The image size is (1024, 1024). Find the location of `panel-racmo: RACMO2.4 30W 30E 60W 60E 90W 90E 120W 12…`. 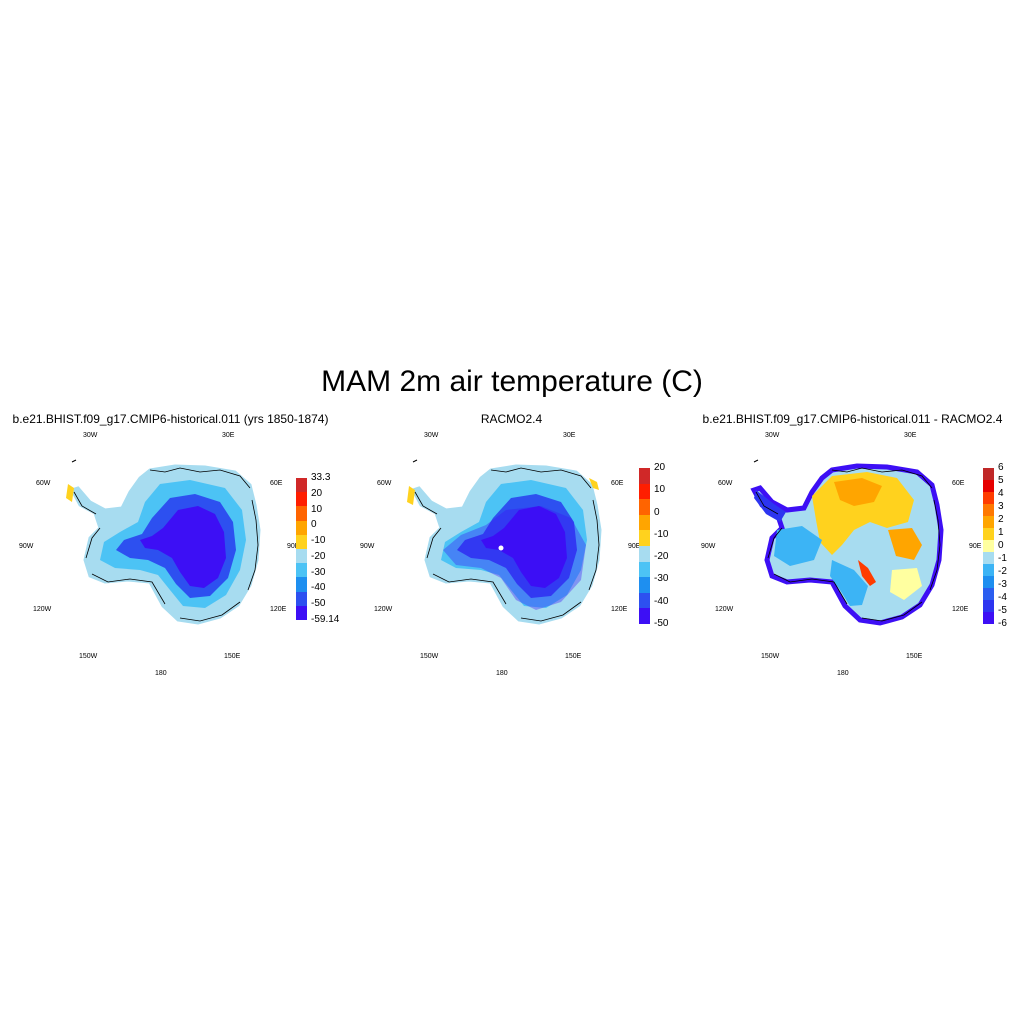

panel-racmo: RACMO2.4 30W 30E 60W 60E 90W 90E 120W 12… is located at coordinates (511, 550).